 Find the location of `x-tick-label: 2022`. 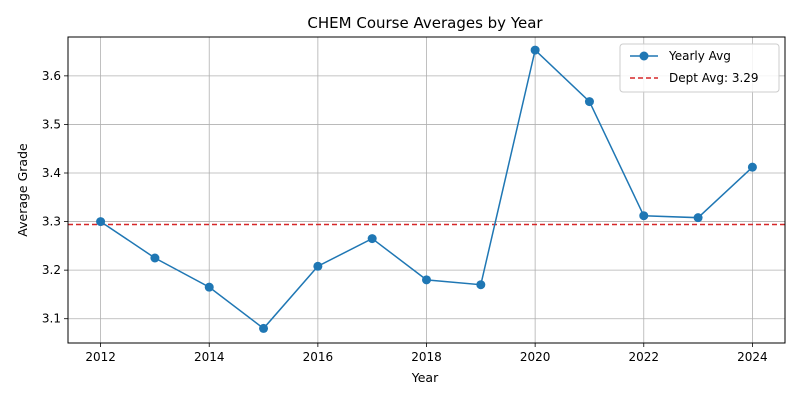

x-tick-label: 2022 is located at coordinates (643, 357).